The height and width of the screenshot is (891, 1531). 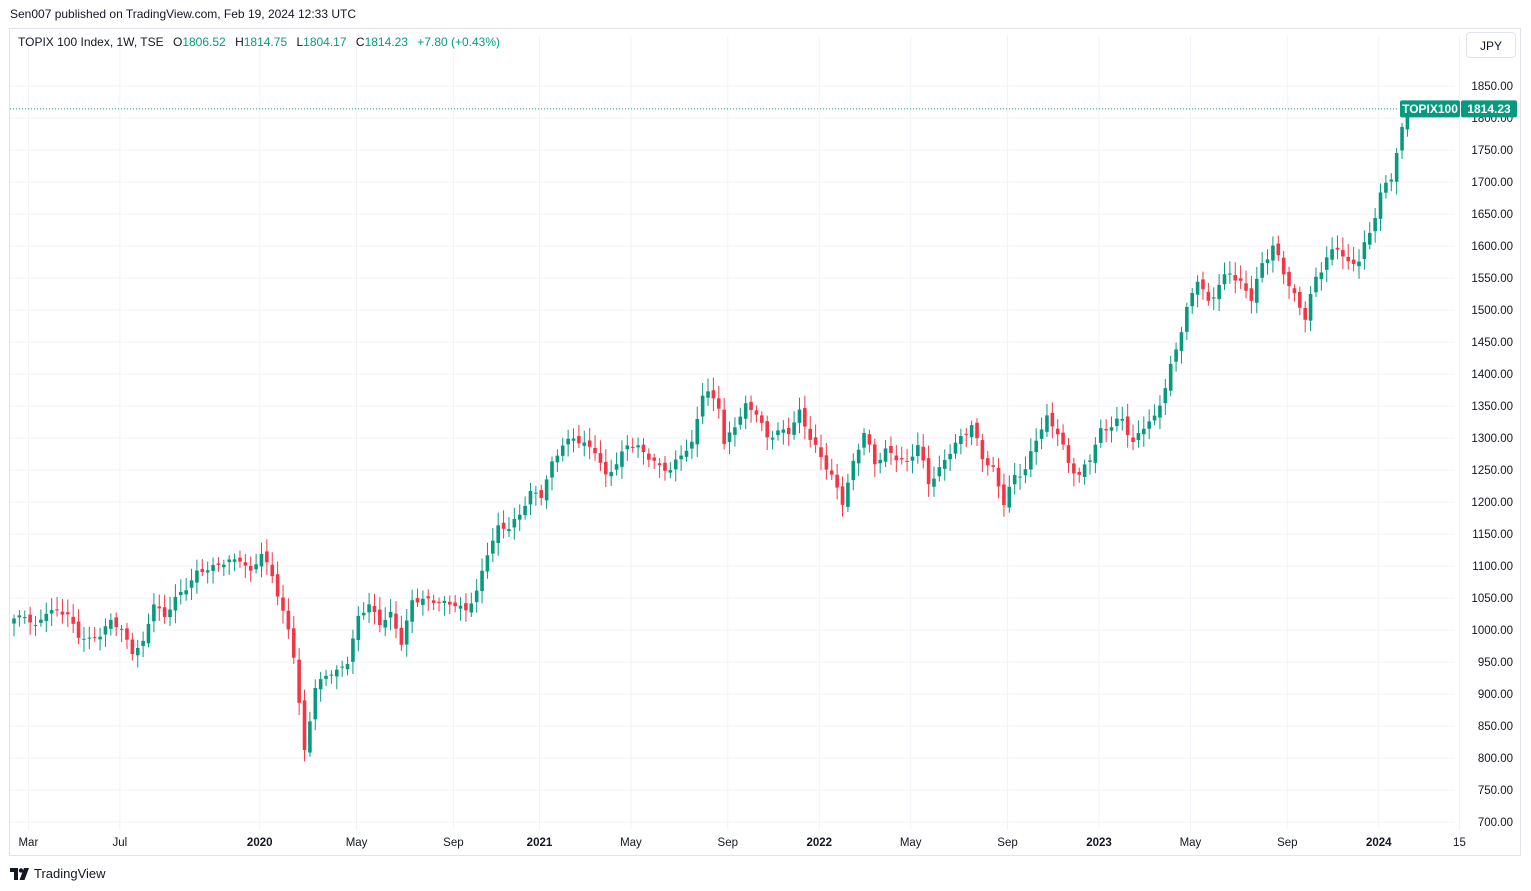 What do you see at coordinates (819, 843) in the screenshot?
I see `x-tick-label: 2022` at bounding box center [819, 843].